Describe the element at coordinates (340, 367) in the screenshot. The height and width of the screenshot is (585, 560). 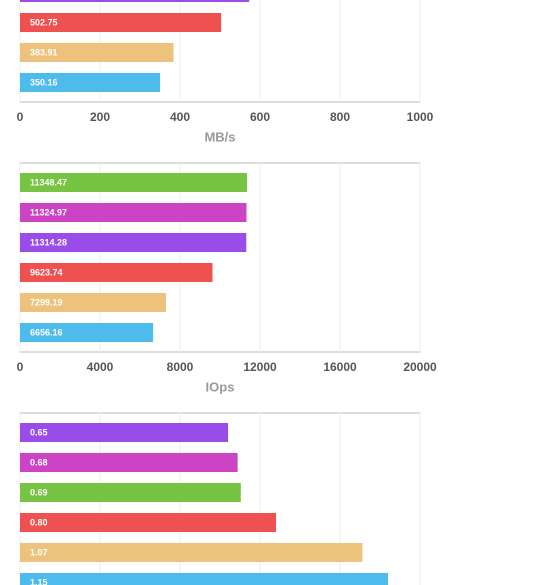
I see `x-tick-label: 16000` at that location.